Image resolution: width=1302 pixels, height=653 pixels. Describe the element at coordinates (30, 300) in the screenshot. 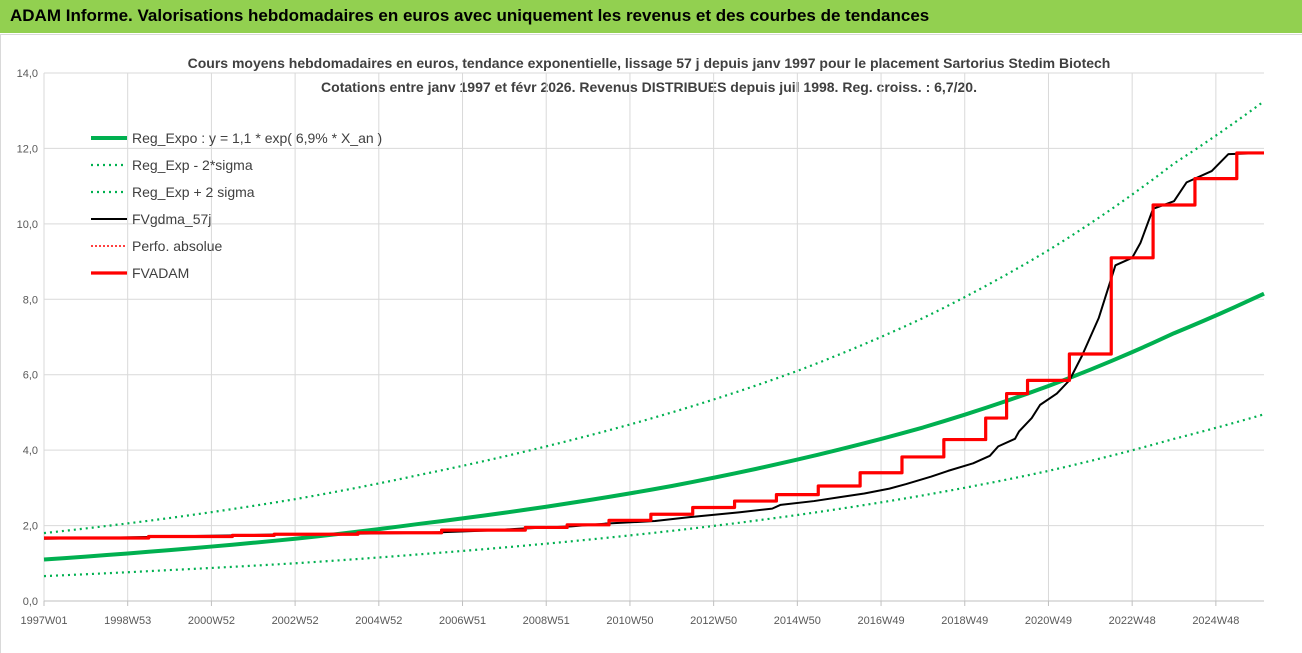

I see `y-tick-label: 8,0` at that location.